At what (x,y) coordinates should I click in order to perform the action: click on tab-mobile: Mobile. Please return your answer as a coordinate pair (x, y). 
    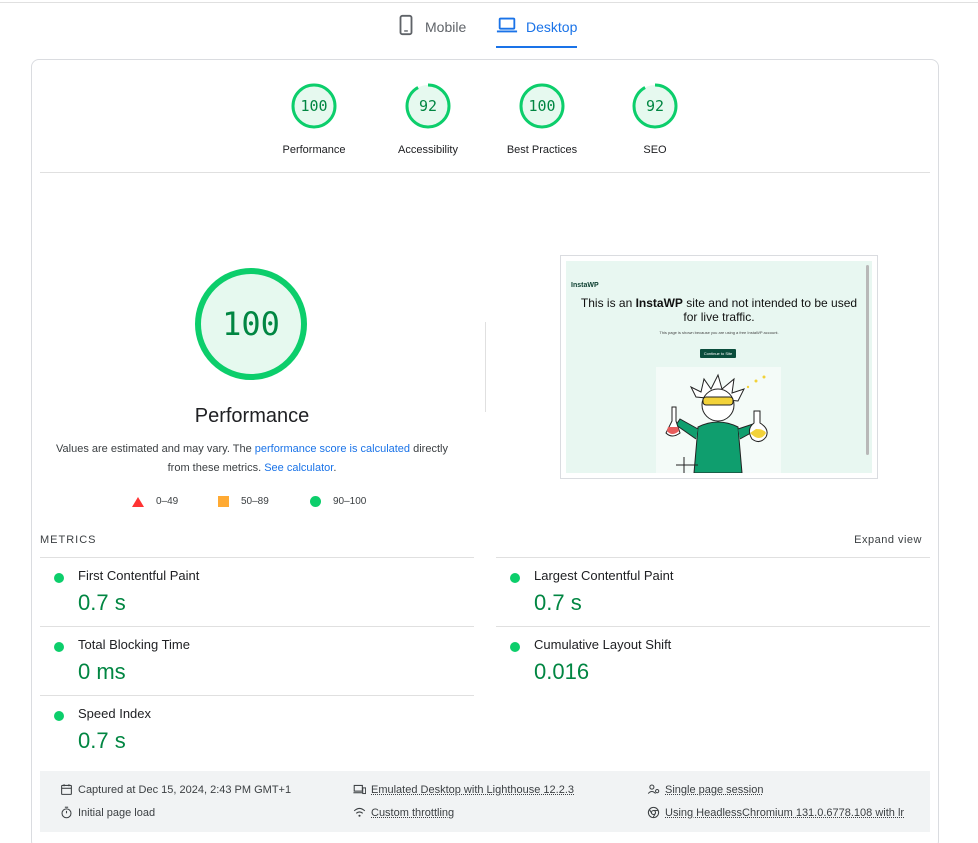
    Looking at the image, I should click on (430, 31).